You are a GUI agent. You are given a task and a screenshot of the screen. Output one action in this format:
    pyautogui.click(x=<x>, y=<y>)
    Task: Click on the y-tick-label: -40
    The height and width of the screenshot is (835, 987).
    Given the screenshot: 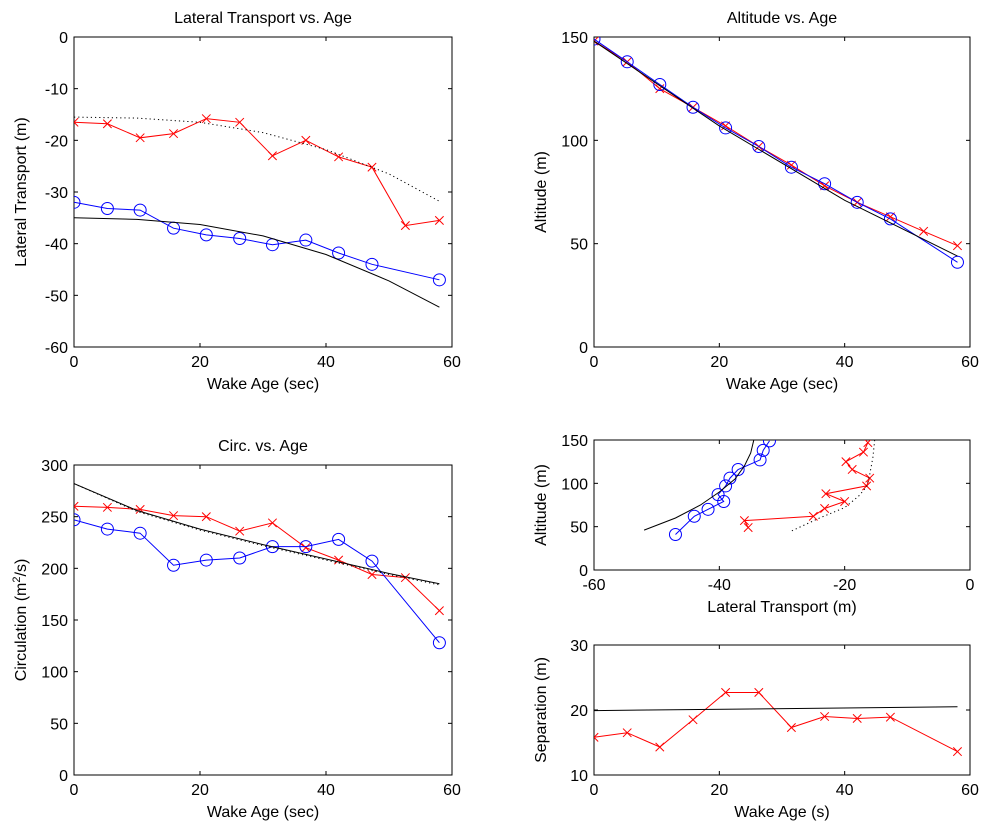 What is the action you would take?
    pyautogui.click(x=56, y=245)
    